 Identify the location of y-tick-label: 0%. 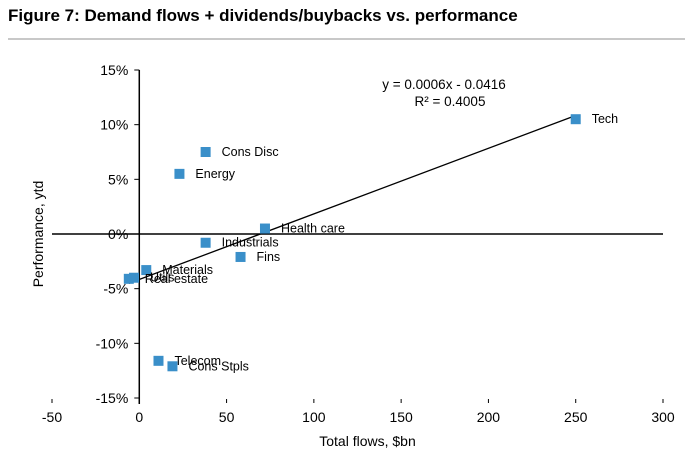
(118, 234).